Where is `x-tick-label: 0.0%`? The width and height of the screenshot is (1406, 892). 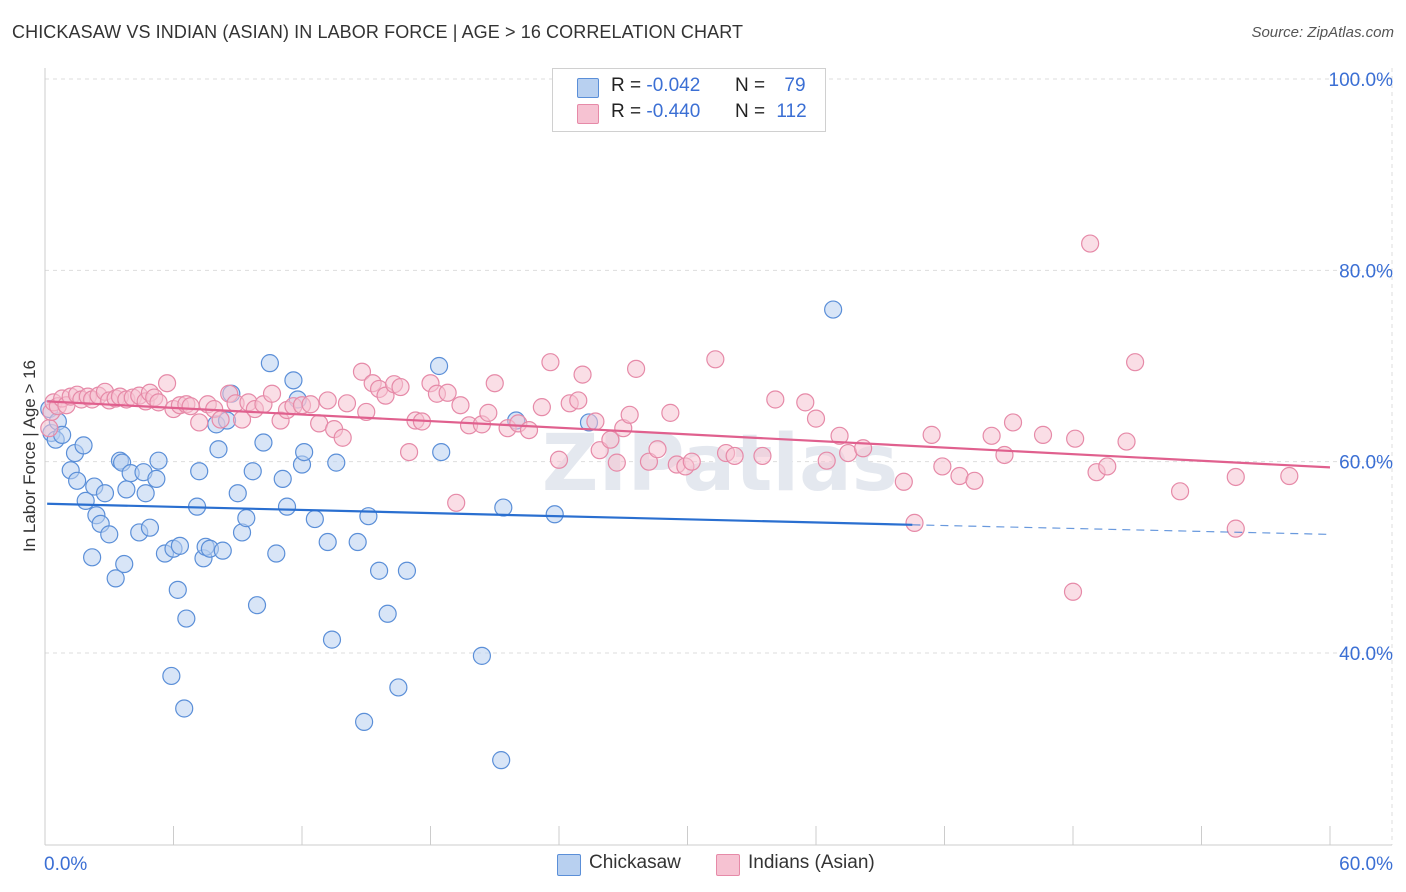 x-tick-label: 0.0% is located at coordinates (65, 864).